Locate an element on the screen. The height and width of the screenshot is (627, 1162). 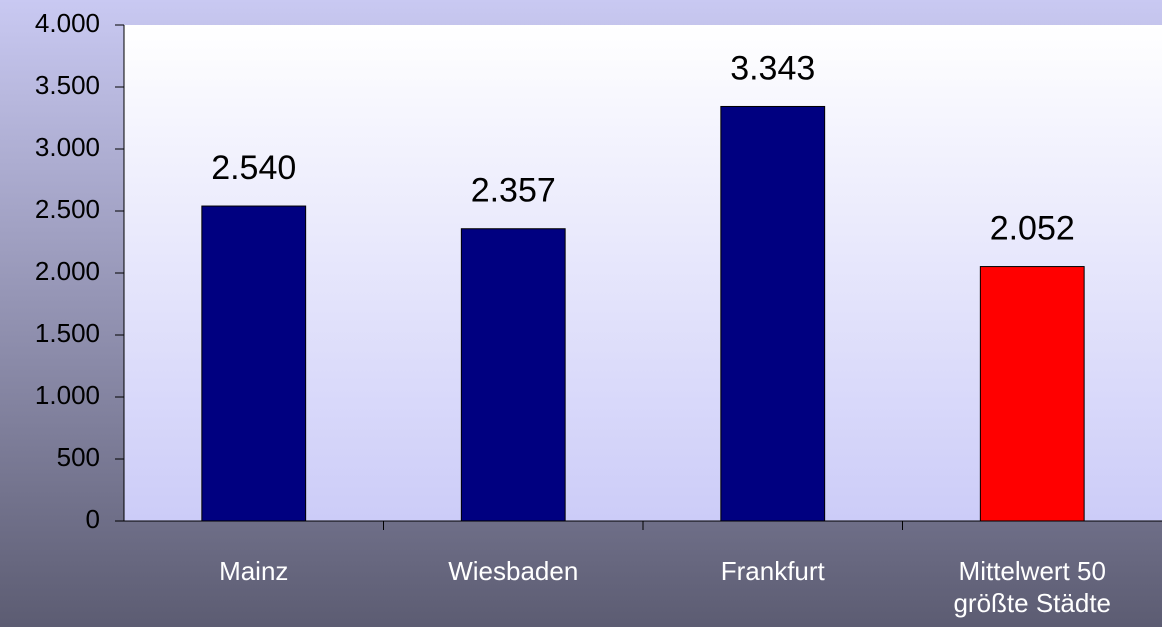
value-label: 2.357 is located at coordinates (513, 191).